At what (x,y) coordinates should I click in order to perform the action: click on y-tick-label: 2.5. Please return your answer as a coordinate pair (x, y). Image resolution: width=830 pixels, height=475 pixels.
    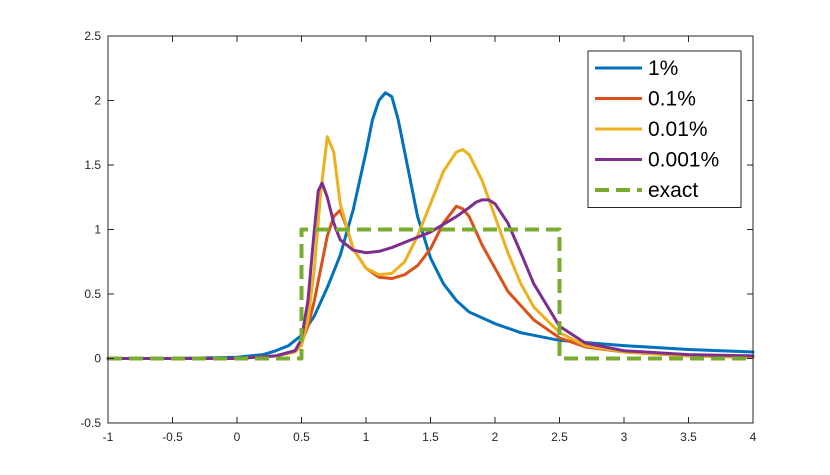
    Looking at the image, I should click on (92, 36).